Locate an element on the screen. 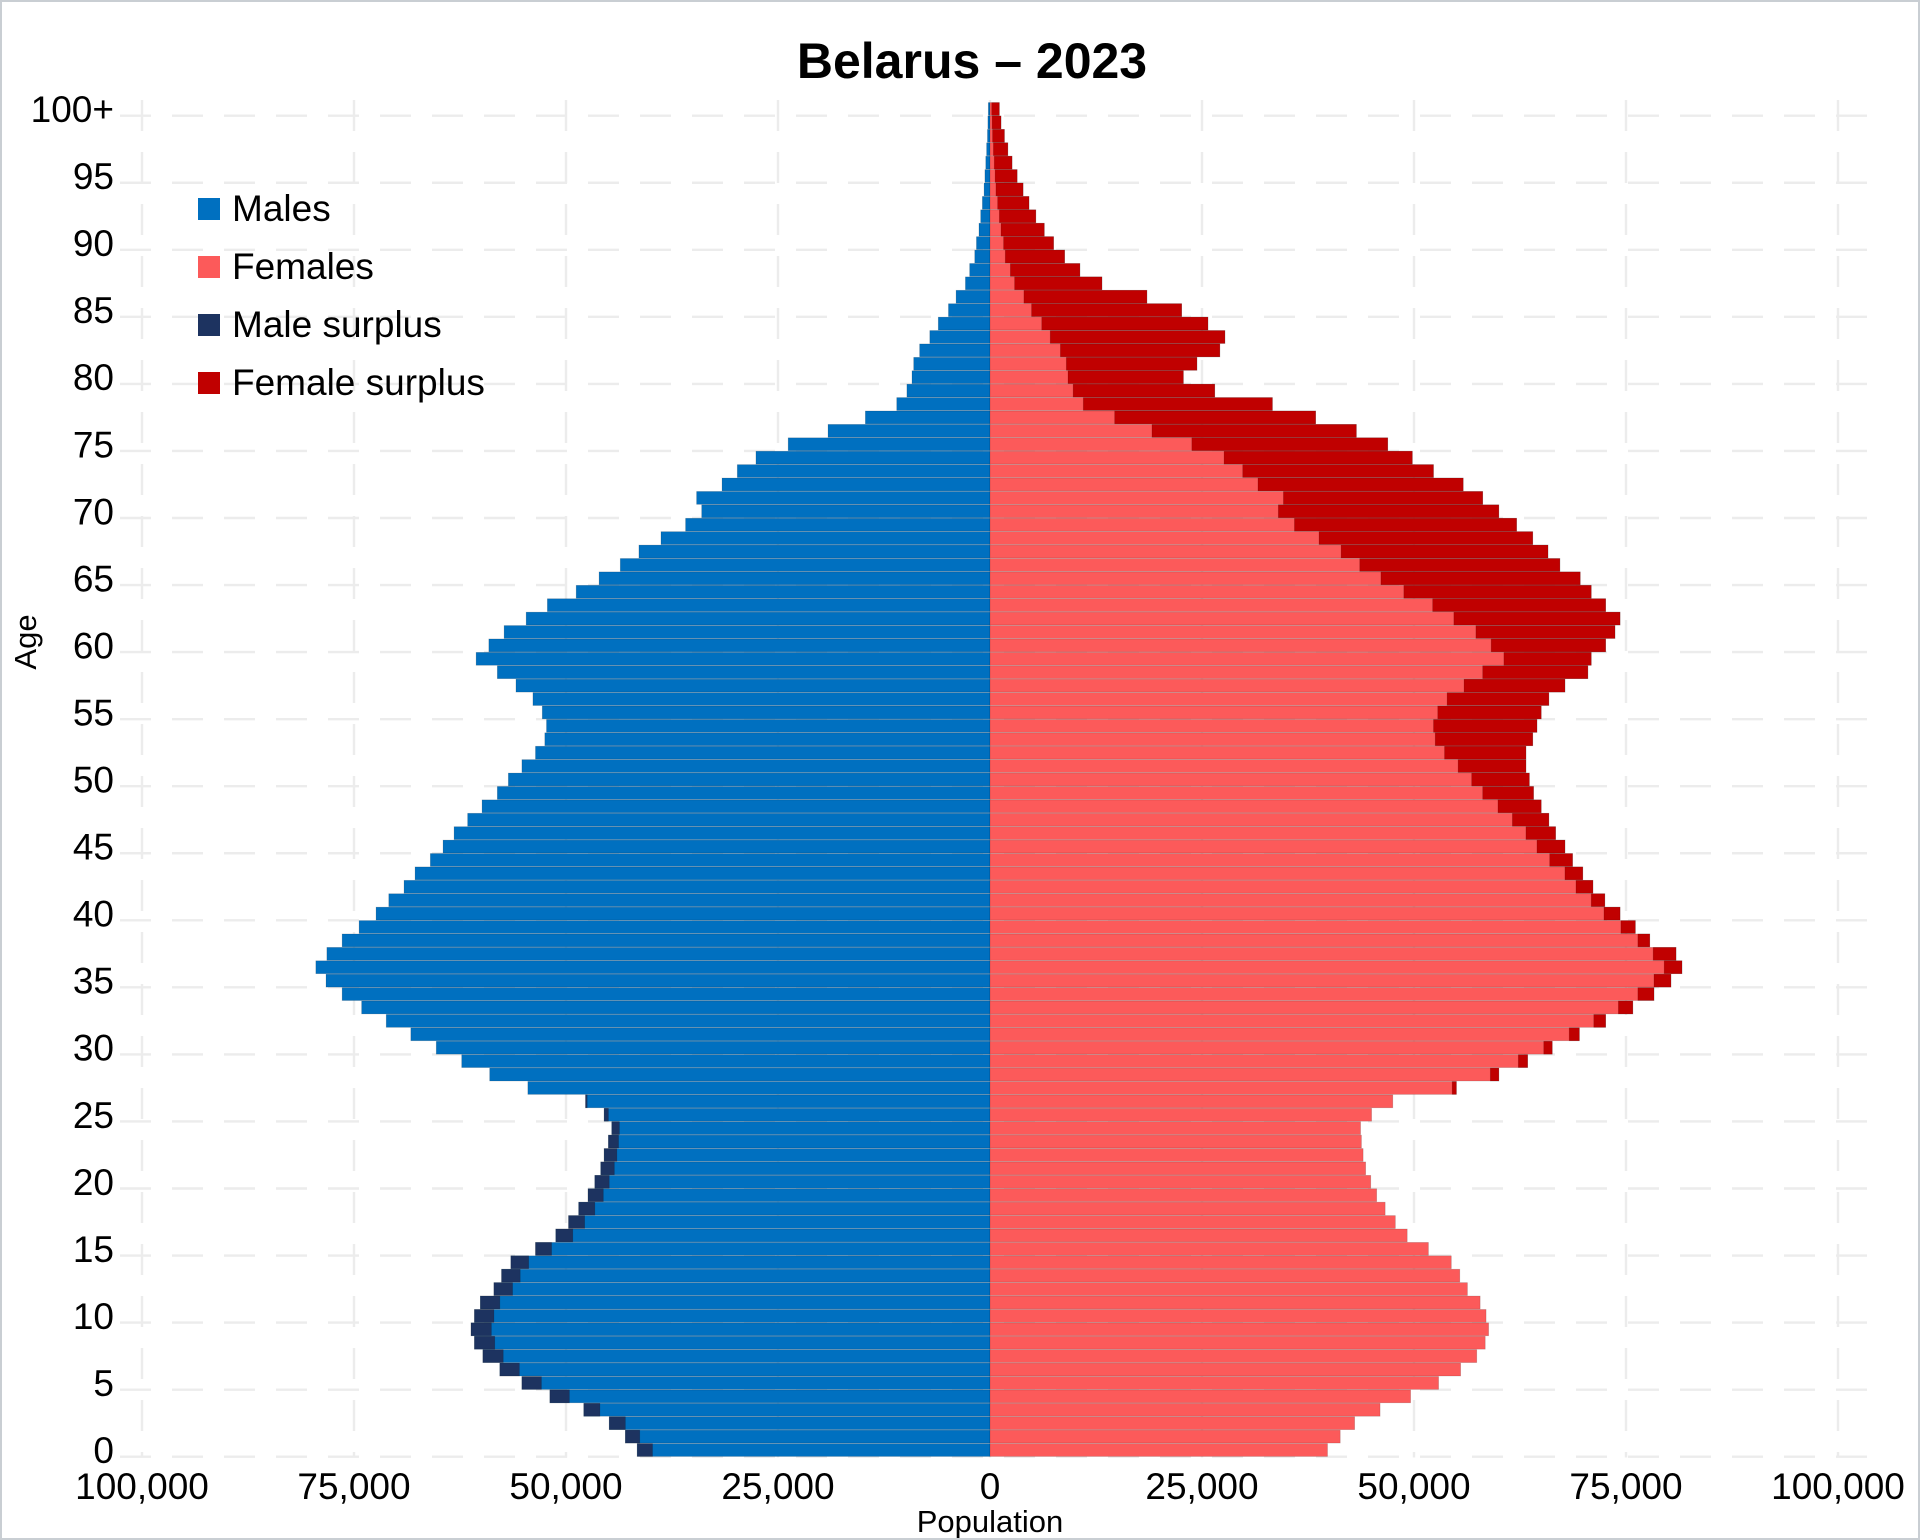  legend-label: Males is located at coordinates (281, 208).